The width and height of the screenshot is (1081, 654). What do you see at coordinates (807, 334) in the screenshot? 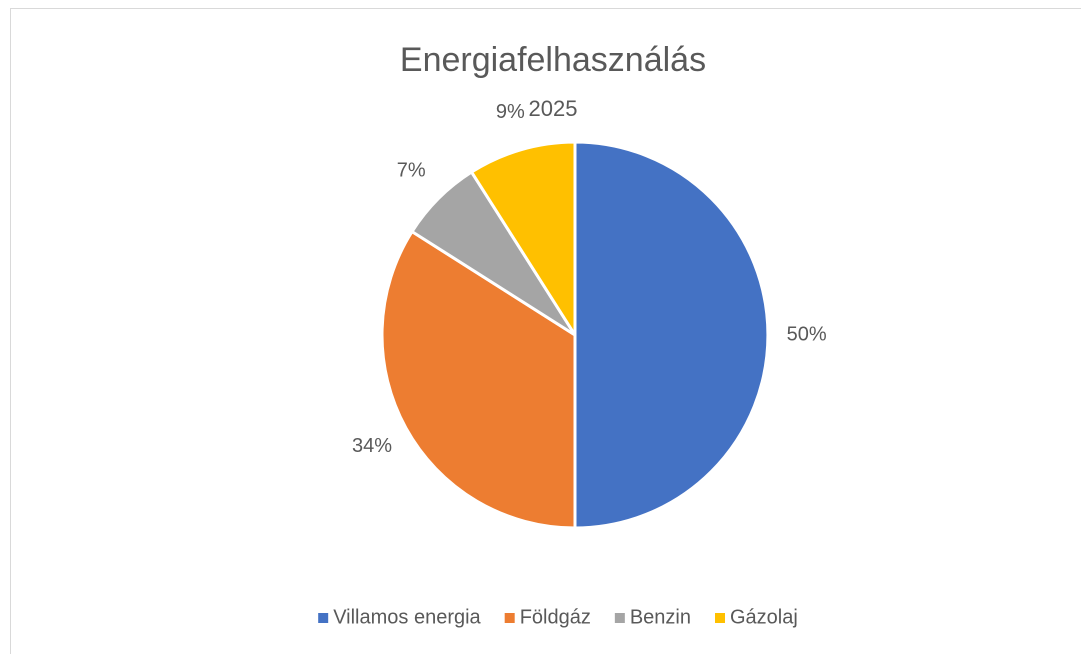
I see `data-label: 50%` at bounding box center [807, 334].